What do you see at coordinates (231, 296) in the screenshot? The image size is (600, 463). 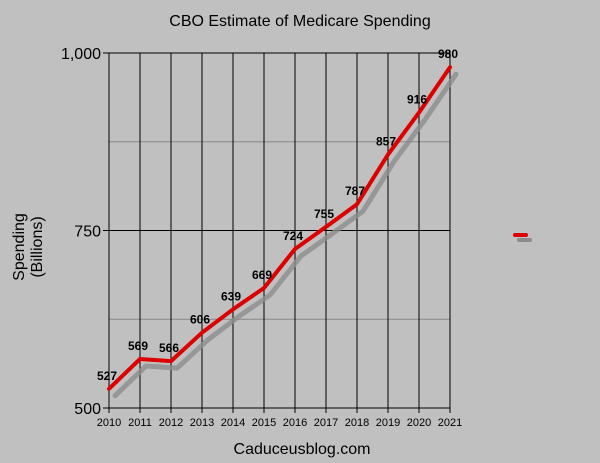 I see `data-label: 639` at bounding box center [231, 296].